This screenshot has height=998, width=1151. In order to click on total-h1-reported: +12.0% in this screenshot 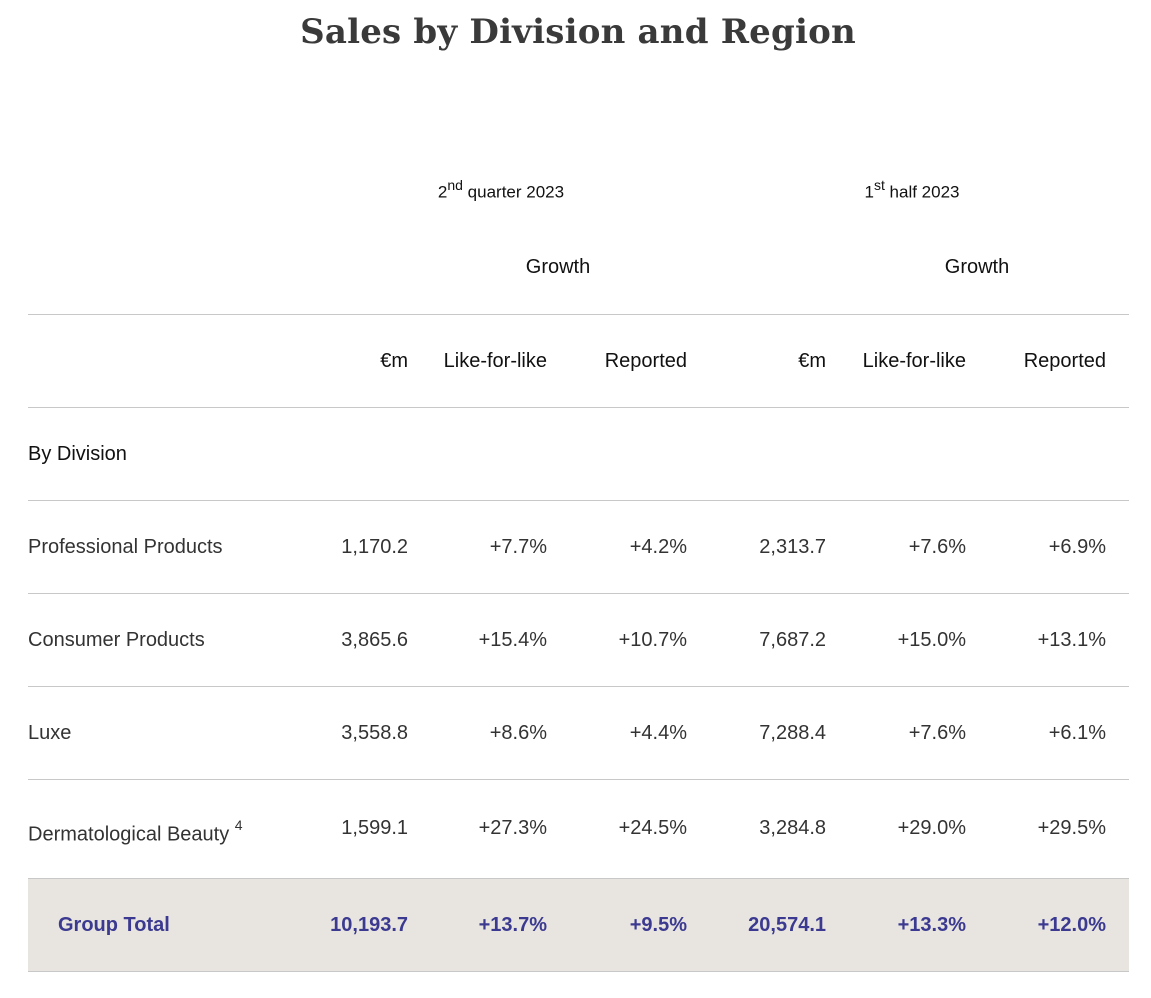, I will do `click(1071, 925)`.